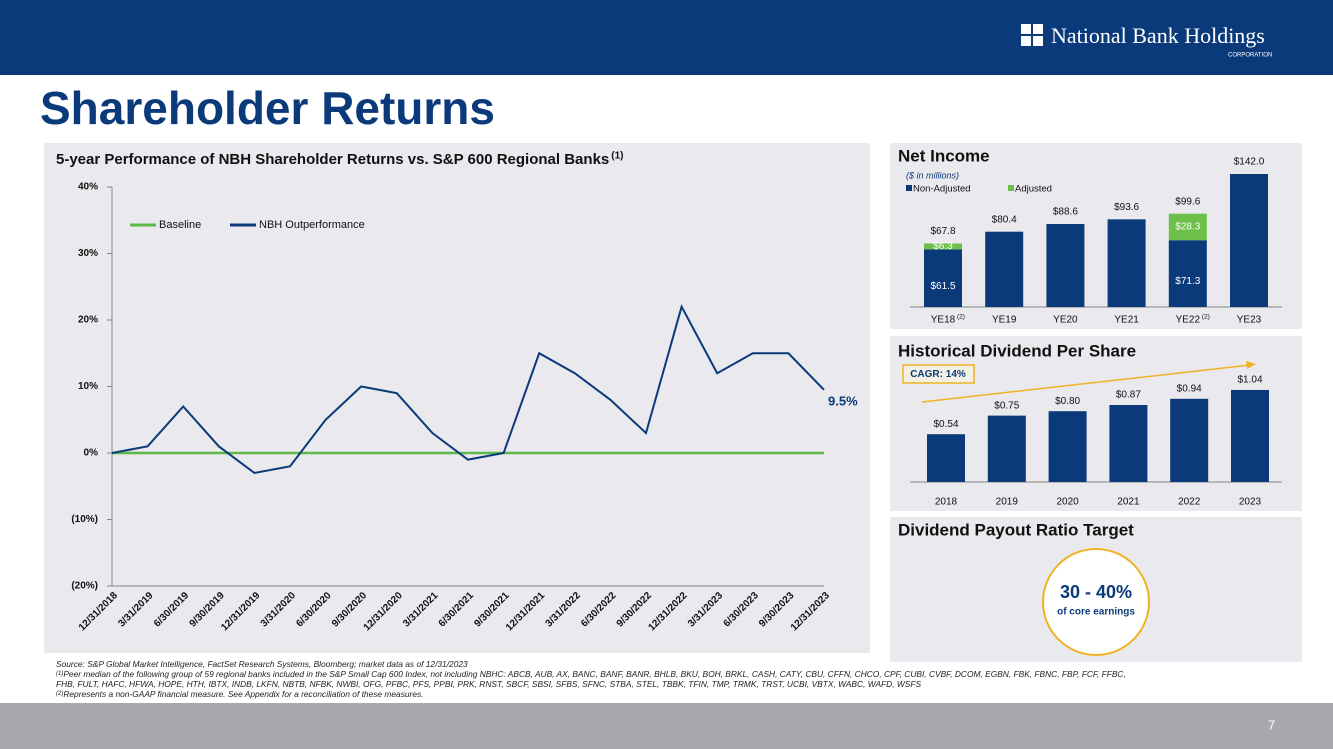  Describe the element at coordinates (943, 320) in the screenshot. I see `x-tick-label: YE18` at that location.